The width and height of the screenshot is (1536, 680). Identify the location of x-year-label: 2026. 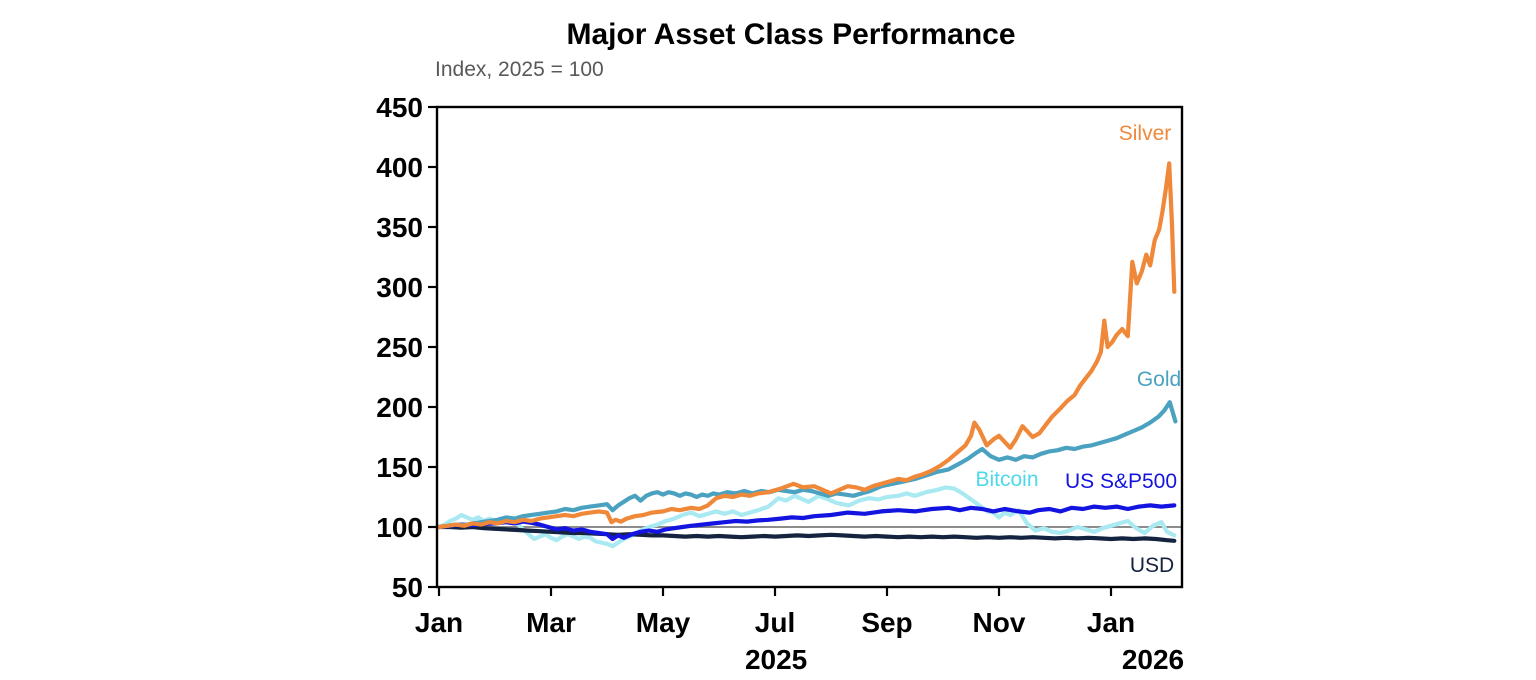
(1153, 659).